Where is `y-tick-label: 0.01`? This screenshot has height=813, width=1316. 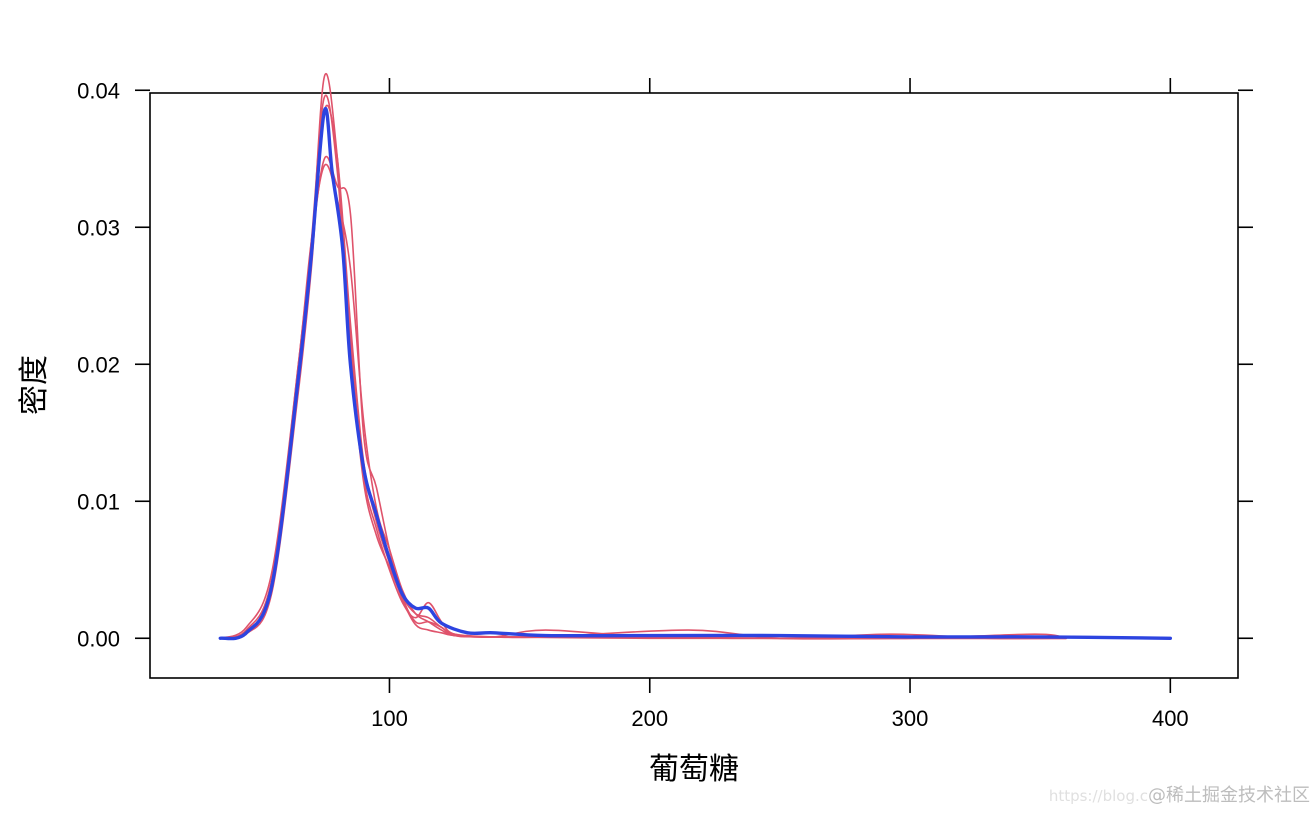 y-tick-label: 0.01 is located at coordinates (98, 501).